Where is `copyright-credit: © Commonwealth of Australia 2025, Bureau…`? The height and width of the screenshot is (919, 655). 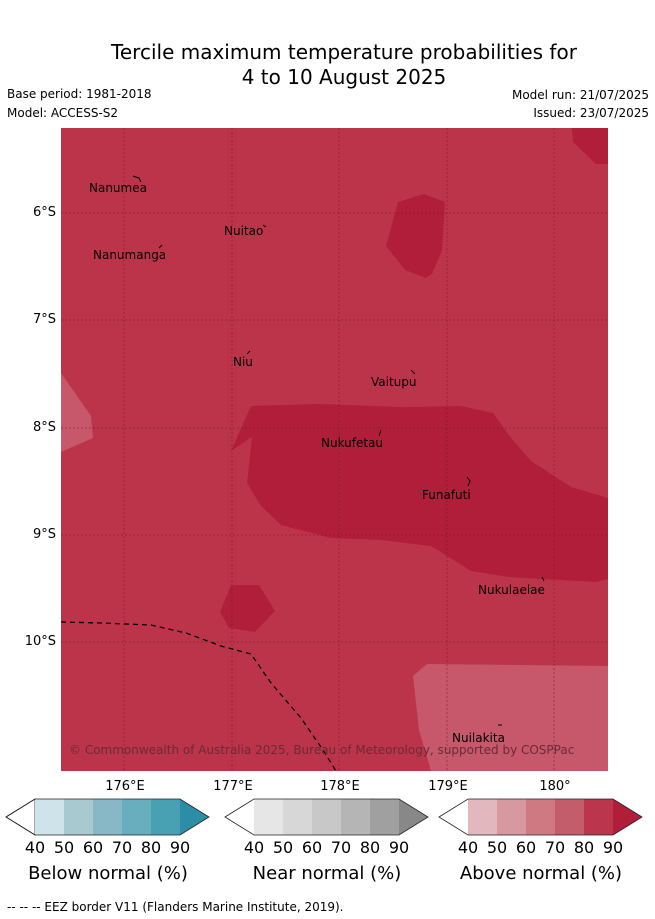
copyright-credit: © Commonwealth of Australia 2025, Bureau… is located at coordinates (321, 750).